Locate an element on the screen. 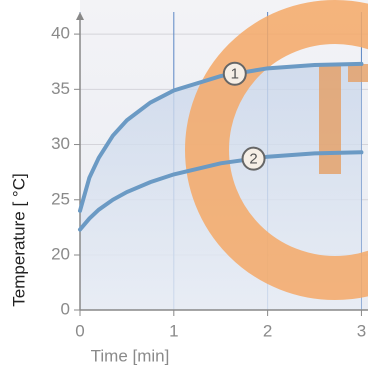  legend-label: 2 is located at coordinates (253, 159).